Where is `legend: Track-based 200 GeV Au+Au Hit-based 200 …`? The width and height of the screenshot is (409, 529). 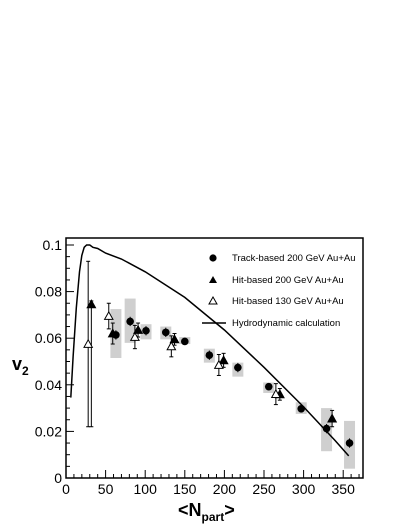
legend: Track-based 200 GeV Au+Au Hit-based 200 … is located at coordinates (279, 291).